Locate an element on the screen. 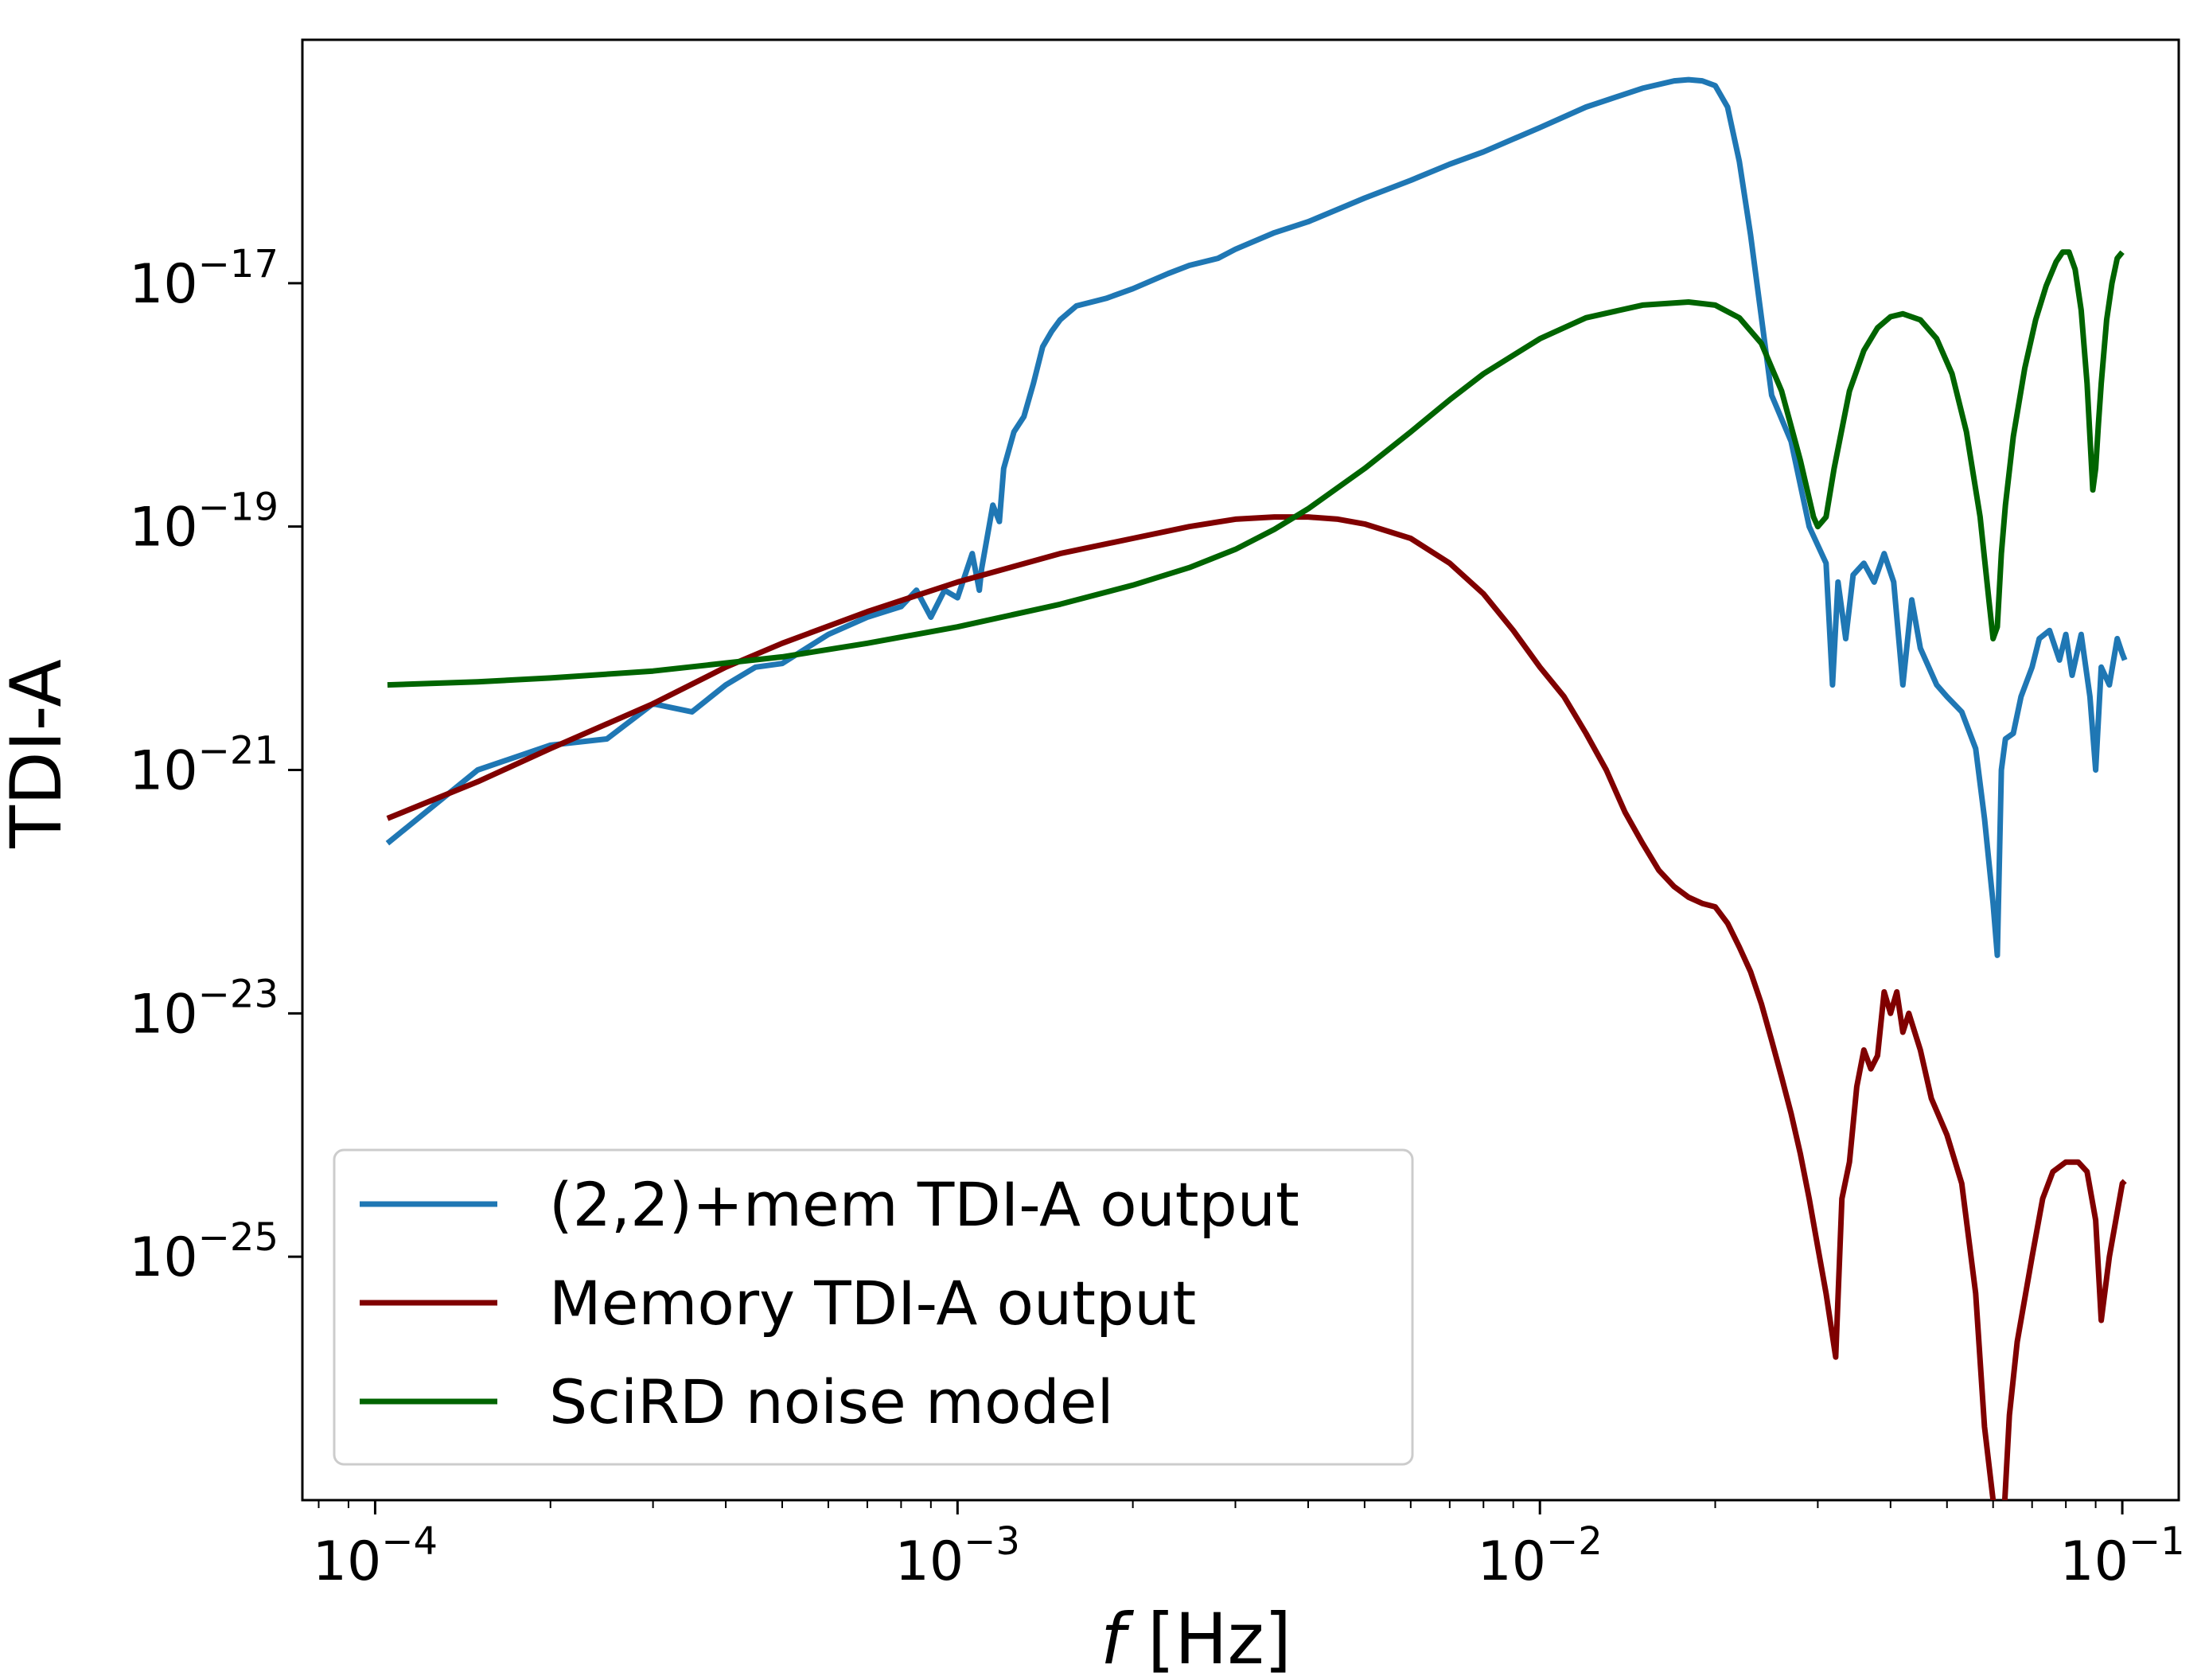 Image resolution: width=2205 pixels, height=1680 pixels. y-axis-label: TDI-A is located at coordinates (38, 754).